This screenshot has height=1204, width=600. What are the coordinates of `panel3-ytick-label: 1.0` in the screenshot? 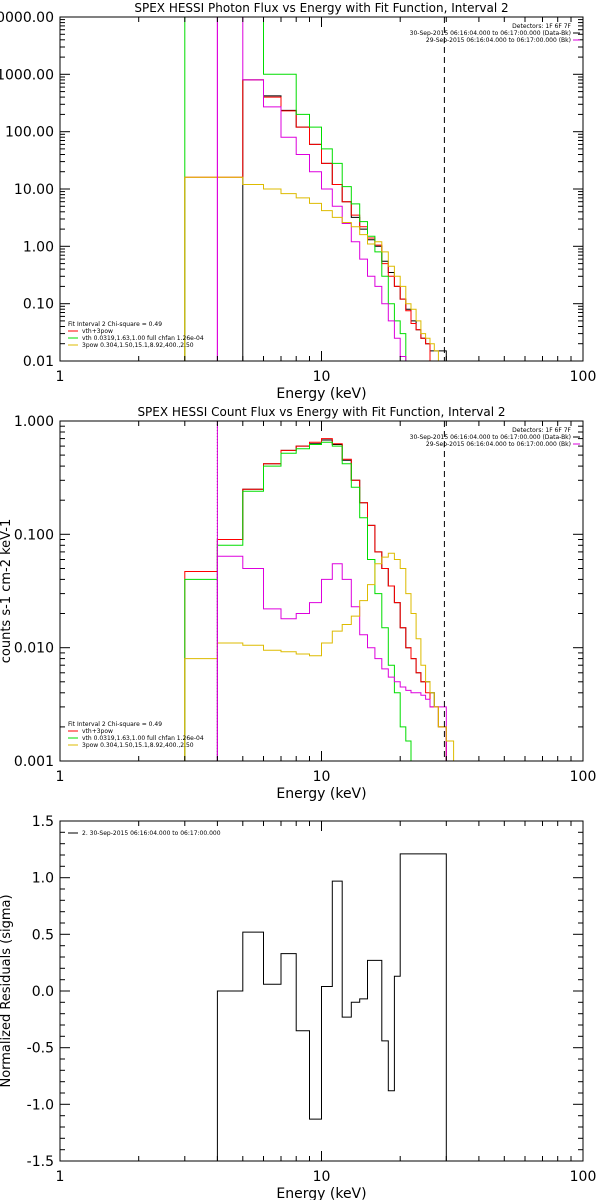 It's located at (43, 879).